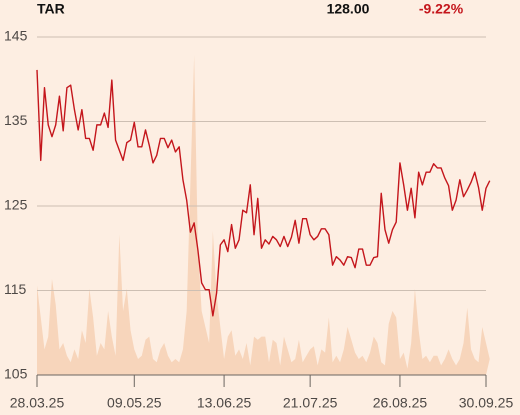 The width and height of the screenshot is (520, 415). Describe the element at coordinates (16, 205) in the screenshot. I see `y-tick-label: 125` at that location.